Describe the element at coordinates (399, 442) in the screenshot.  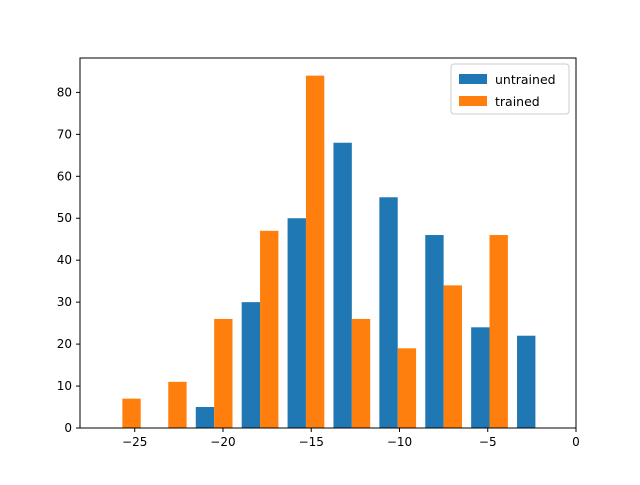
I see `x-tick-label: −10` at that location.